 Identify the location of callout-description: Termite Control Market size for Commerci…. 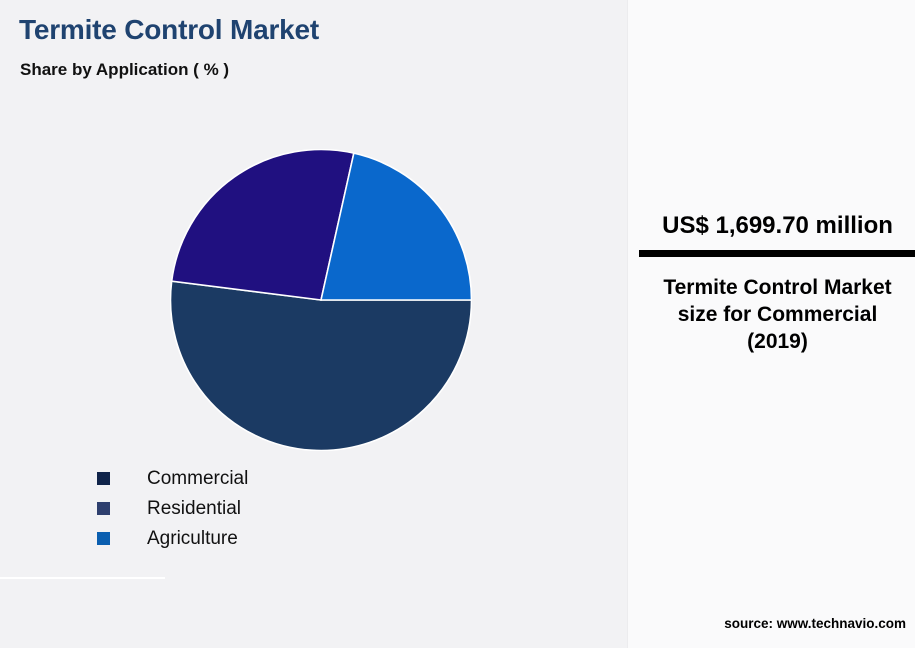
(777, 314).